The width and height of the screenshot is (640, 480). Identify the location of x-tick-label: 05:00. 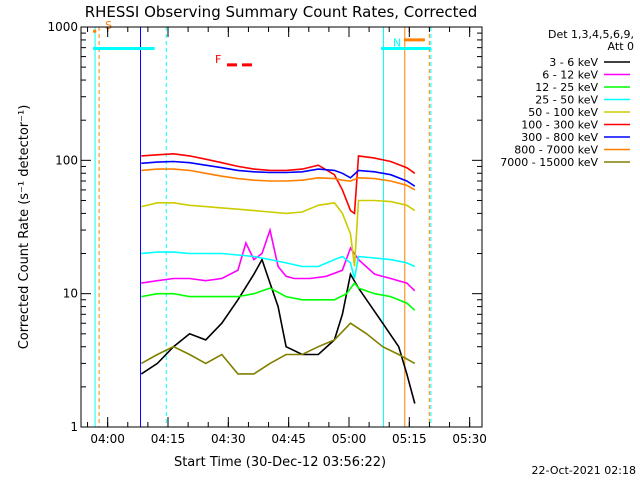
(349, 439).